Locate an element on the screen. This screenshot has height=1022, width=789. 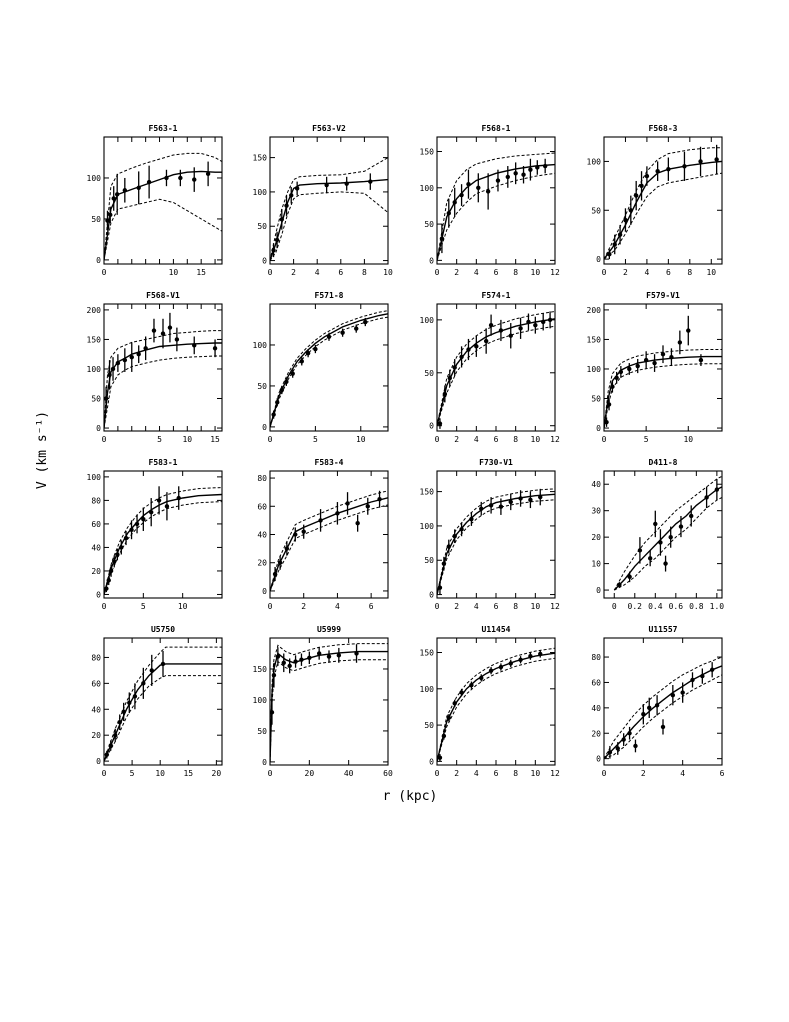
y-tick-label: 60 is located at coordinates (96, 683).